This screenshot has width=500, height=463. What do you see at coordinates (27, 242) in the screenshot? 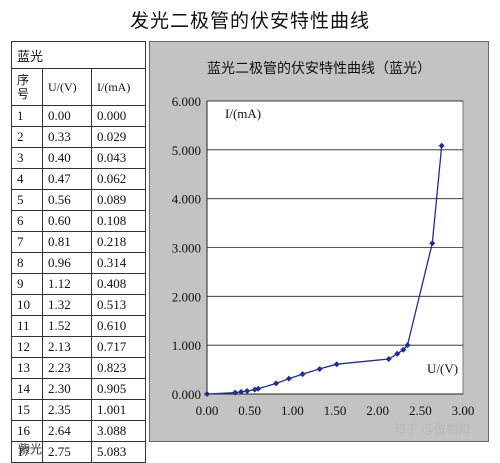
I see `cell-index: 7` at bounding box center [27, 242].